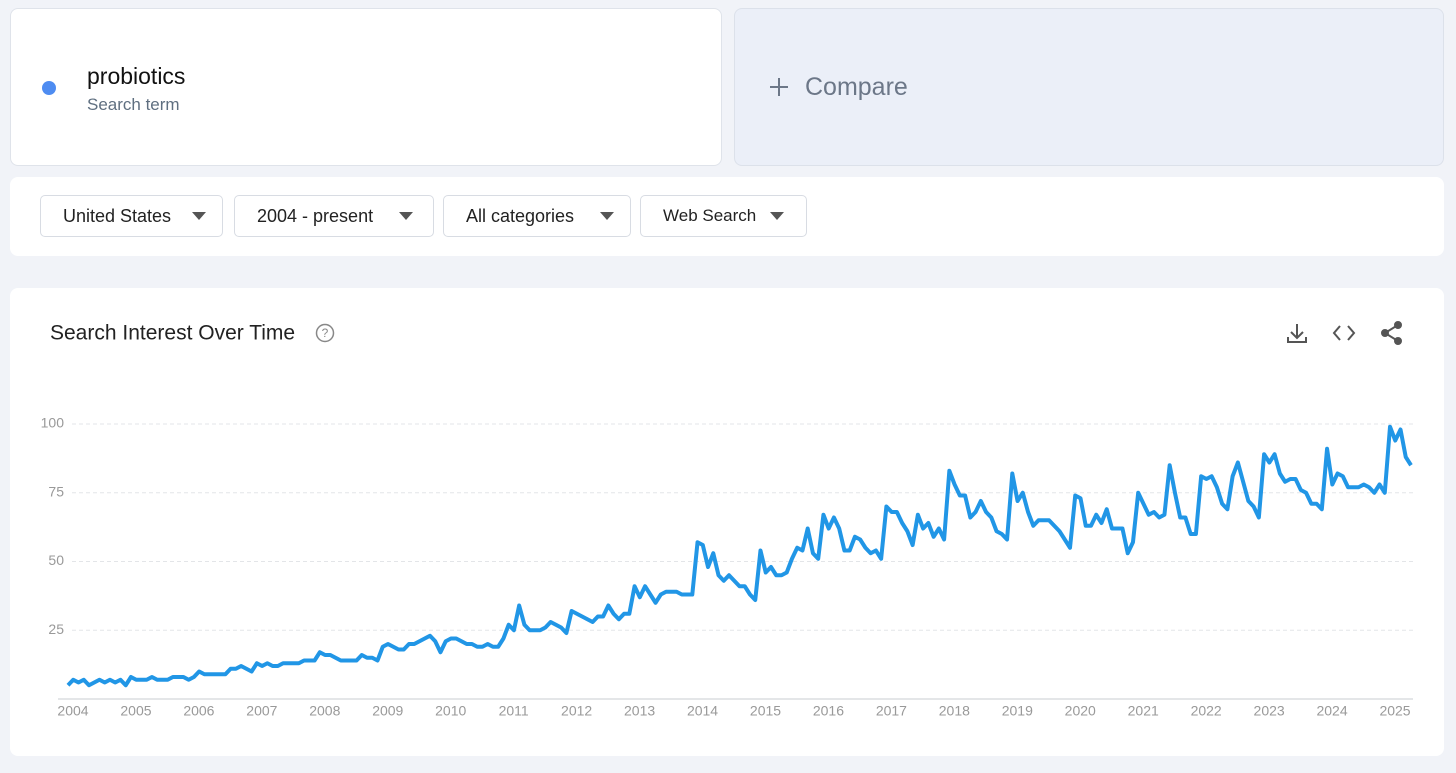 This screenshot has height=773, width=1456. I want to click on embed-icon, so click(1344, 333).